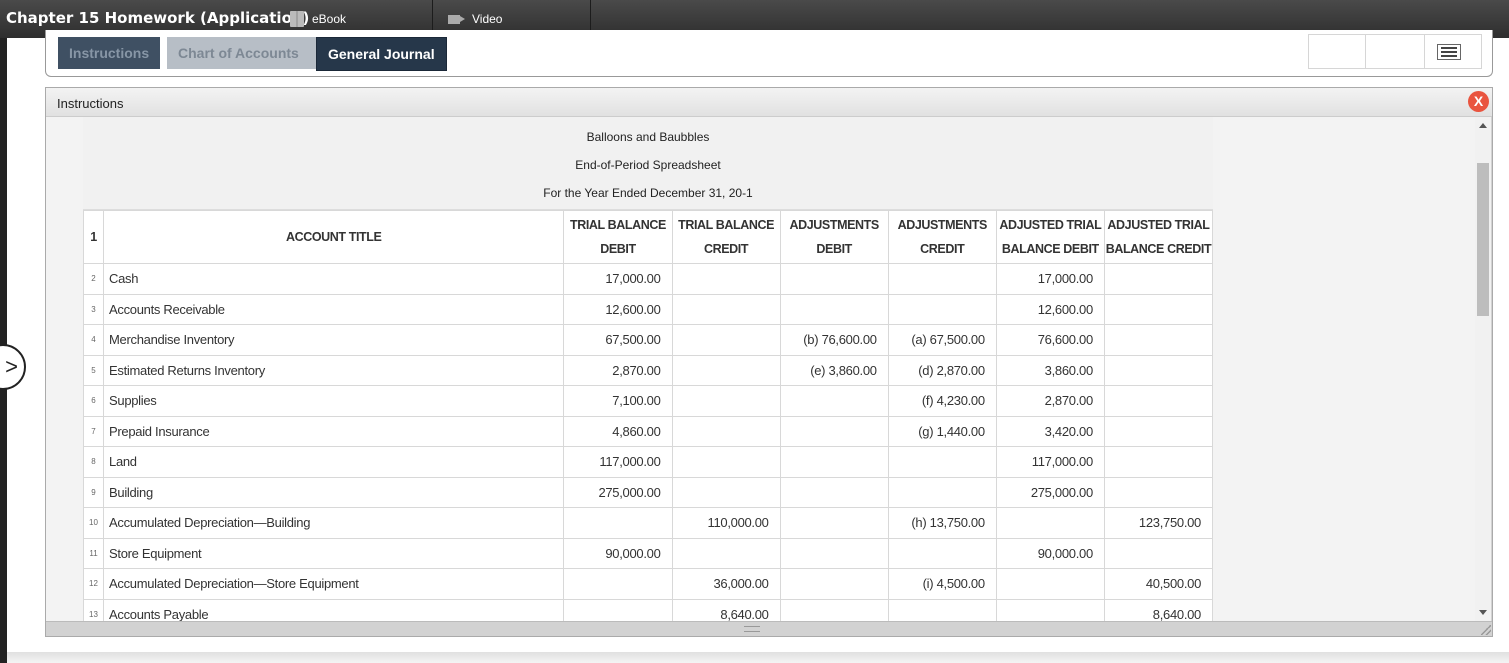 This screenshot has height=663, width=1509. Describe the element at coordinates (109, 53) in the screenshot. I see `tab-instructions: Instructions` at that location.